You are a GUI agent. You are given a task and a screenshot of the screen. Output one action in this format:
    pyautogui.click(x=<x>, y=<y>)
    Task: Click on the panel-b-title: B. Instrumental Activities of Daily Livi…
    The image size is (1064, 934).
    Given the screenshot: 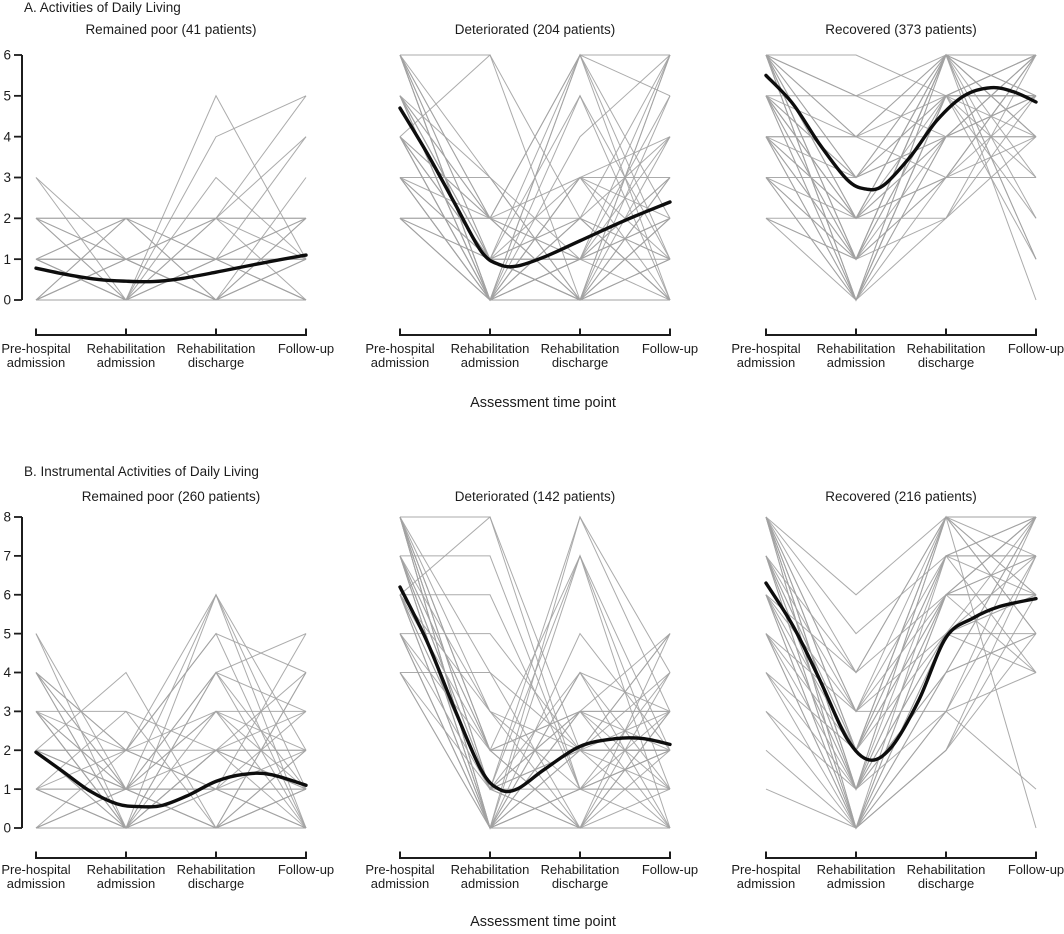 What is the action you would take?
    pyautogui.click(x=141, y=471)
    